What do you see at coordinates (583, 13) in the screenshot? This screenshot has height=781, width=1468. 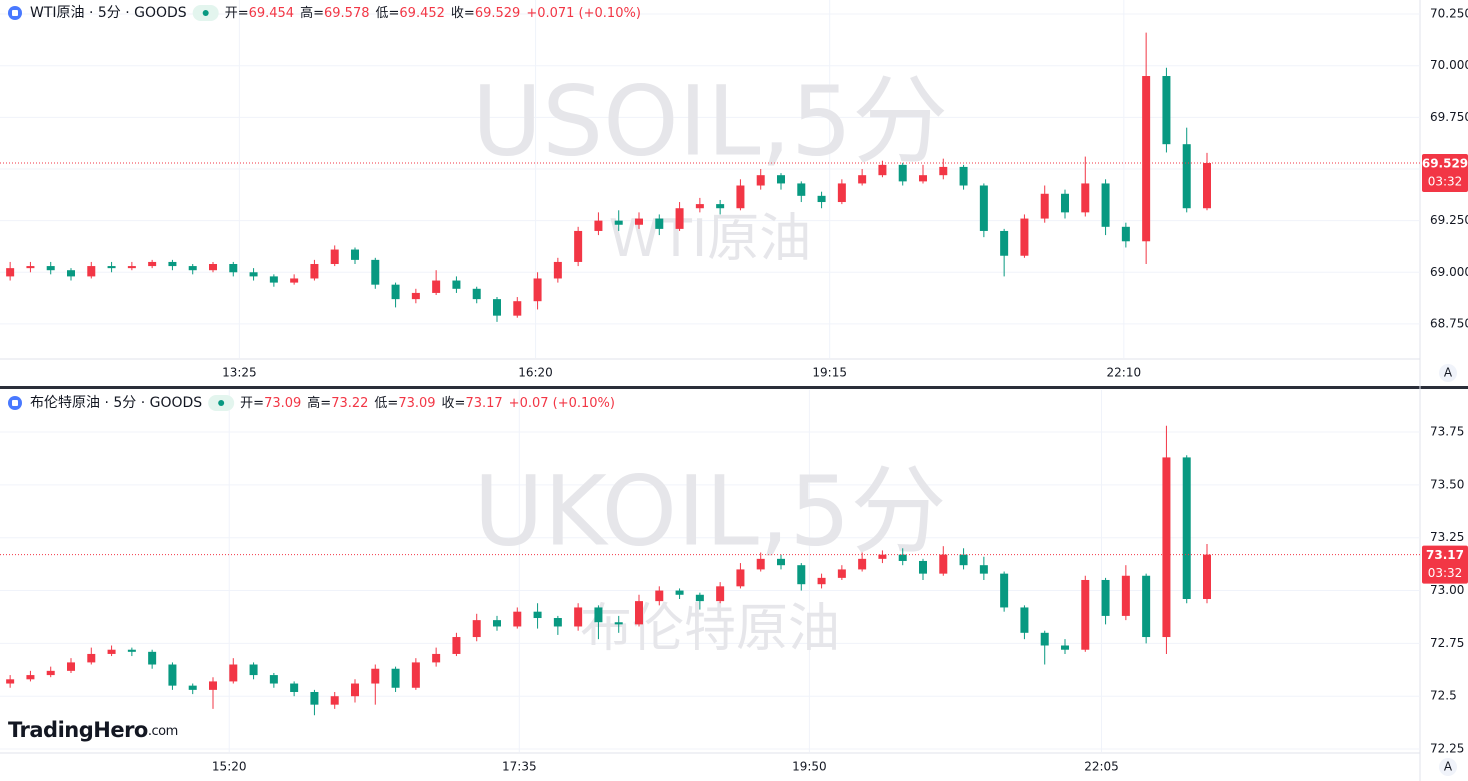 I see `change: +0.071 (+0.10%)` at bounding box center [583, 13].